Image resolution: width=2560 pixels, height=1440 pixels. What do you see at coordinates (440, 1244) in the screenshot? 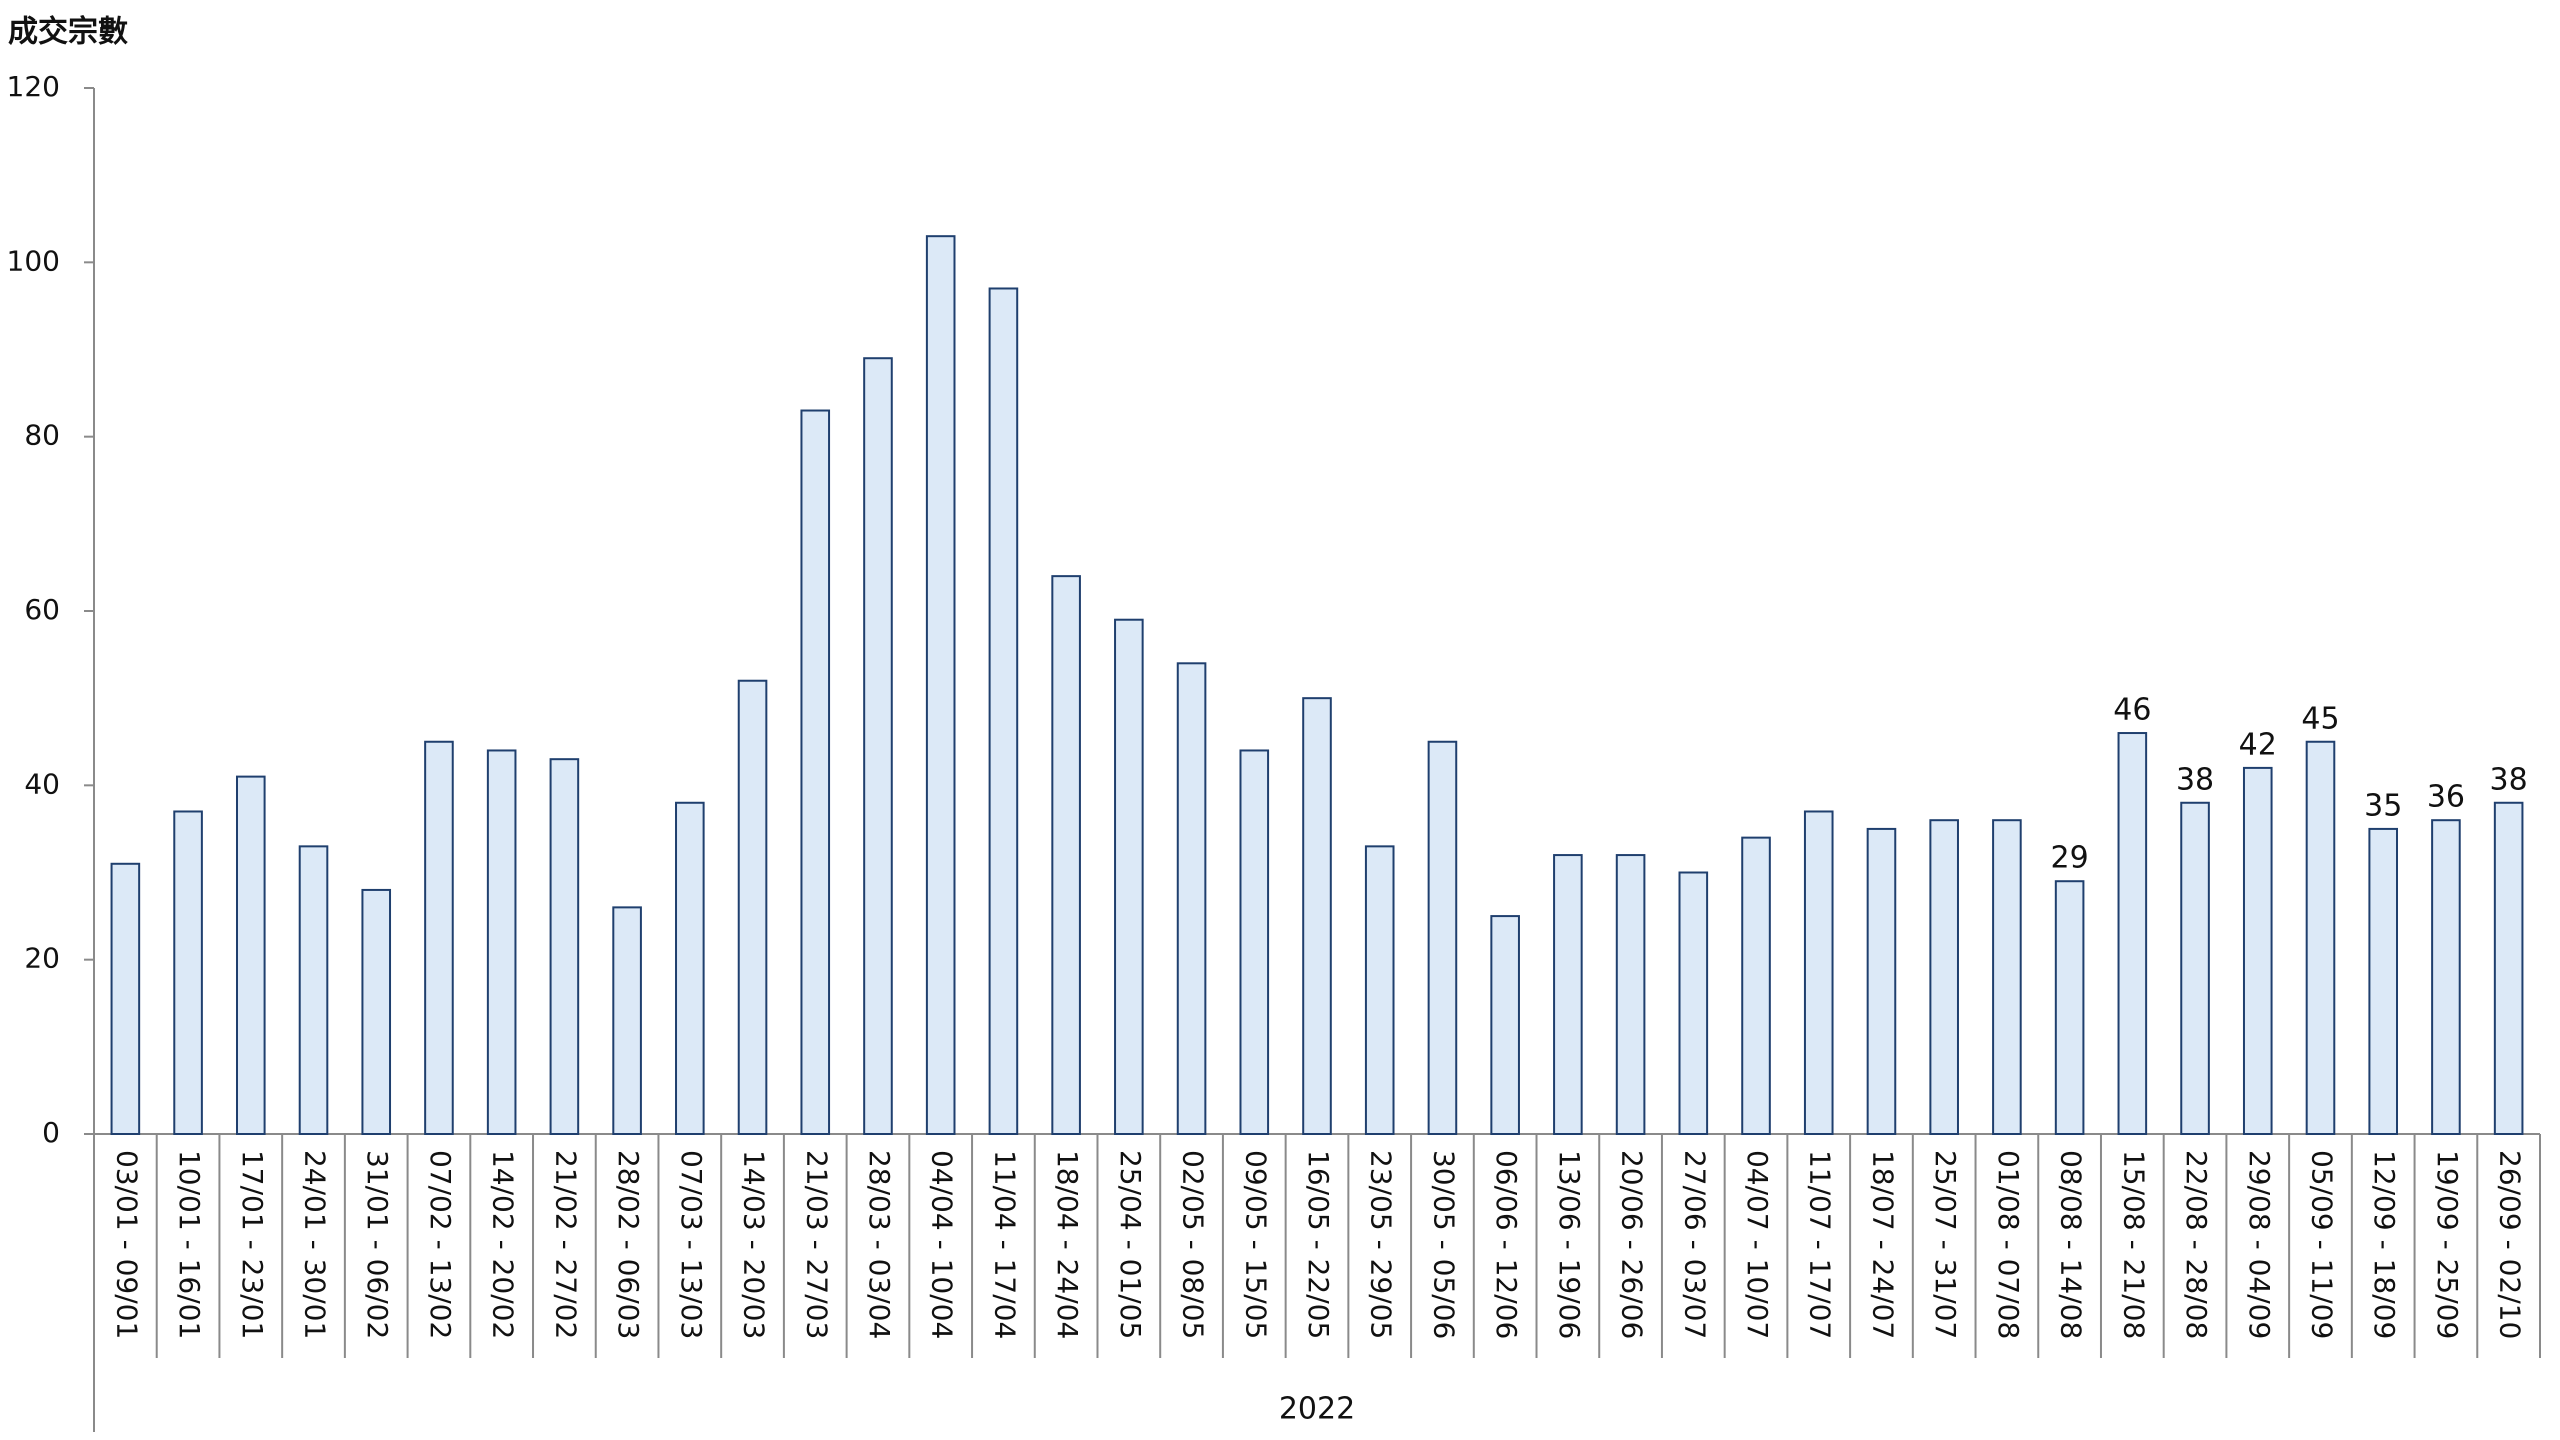
I see `x-tick-label: 07/02 - 13/02` at bounding box center [440, 1244].